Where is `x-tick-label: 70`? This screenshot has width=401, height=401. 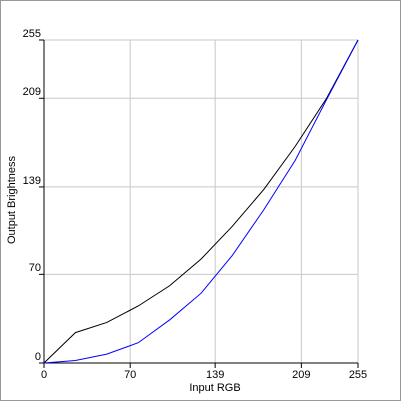 x-tick-label: 70 is located at coordinates (130, 375).